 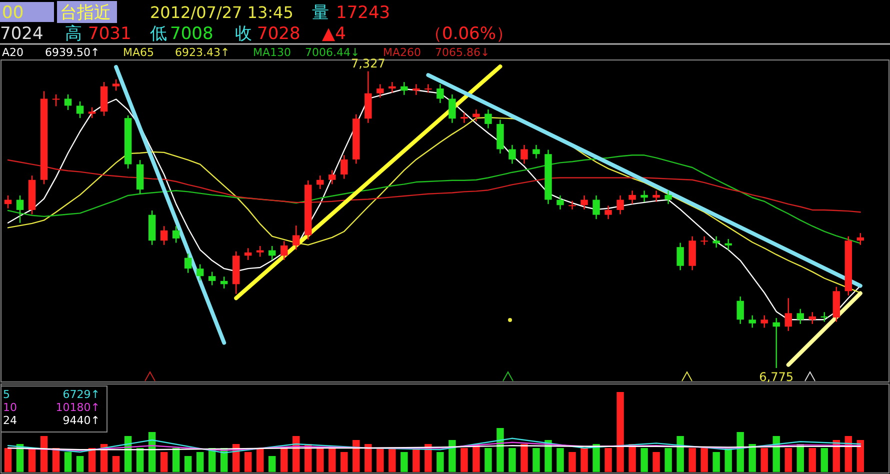 What do you see at coordinates (272, 52) in the screenshot?
I see `text: MA130` at bounding box center [272, 52].